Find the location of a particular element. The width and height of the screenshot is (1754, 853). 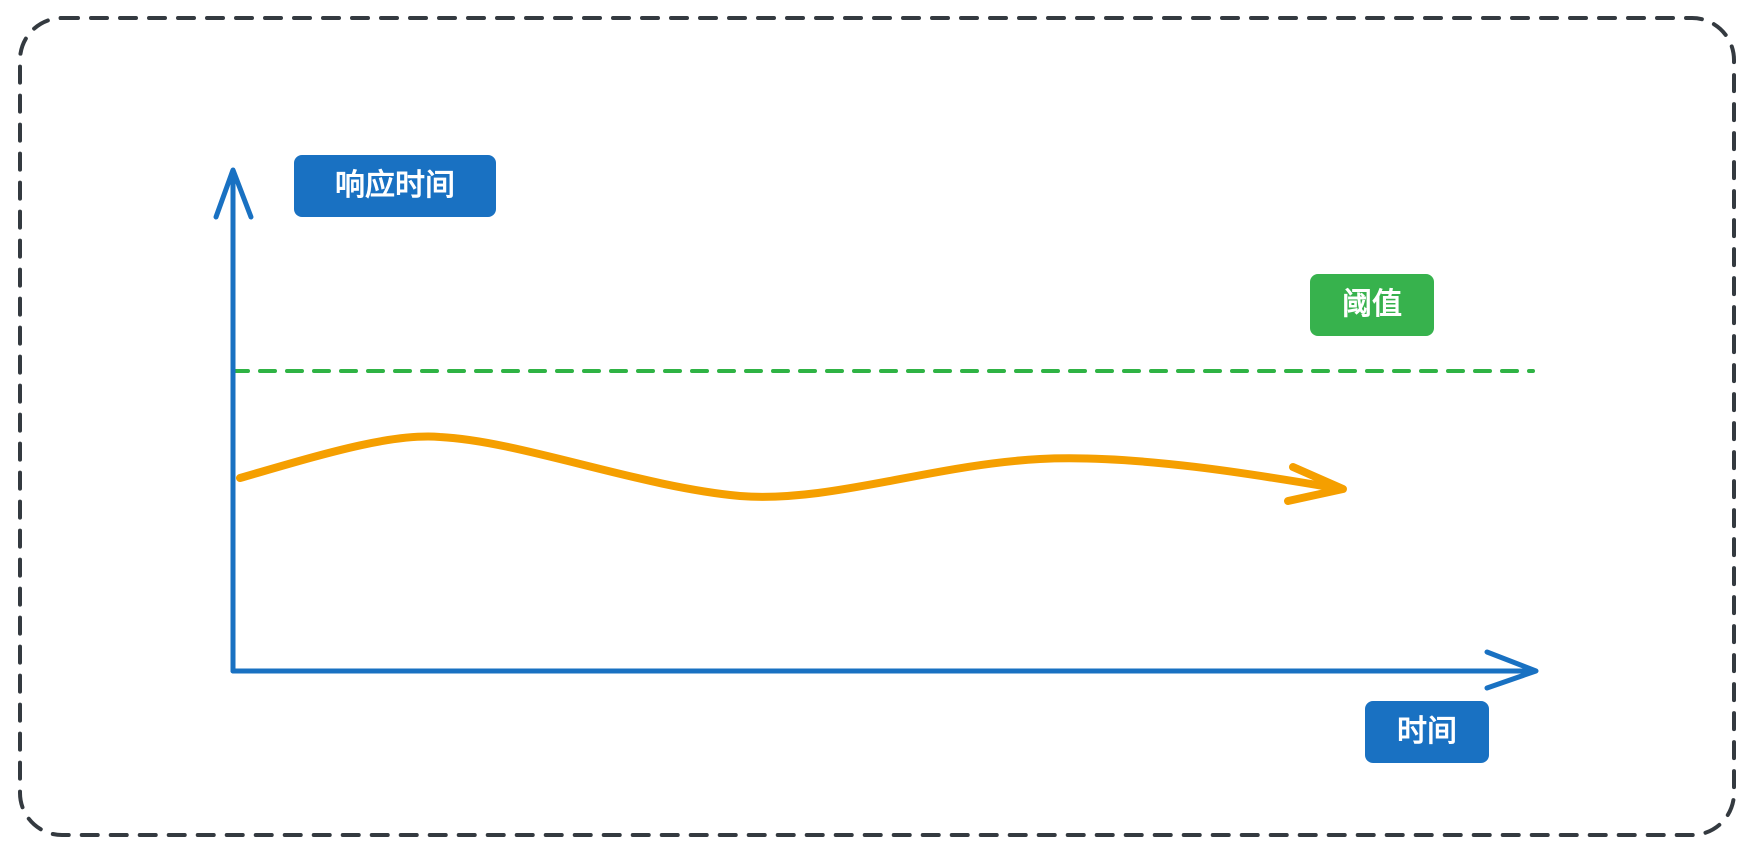

x-axis-label-text: 时间 is located at coordinates (1427, 731).